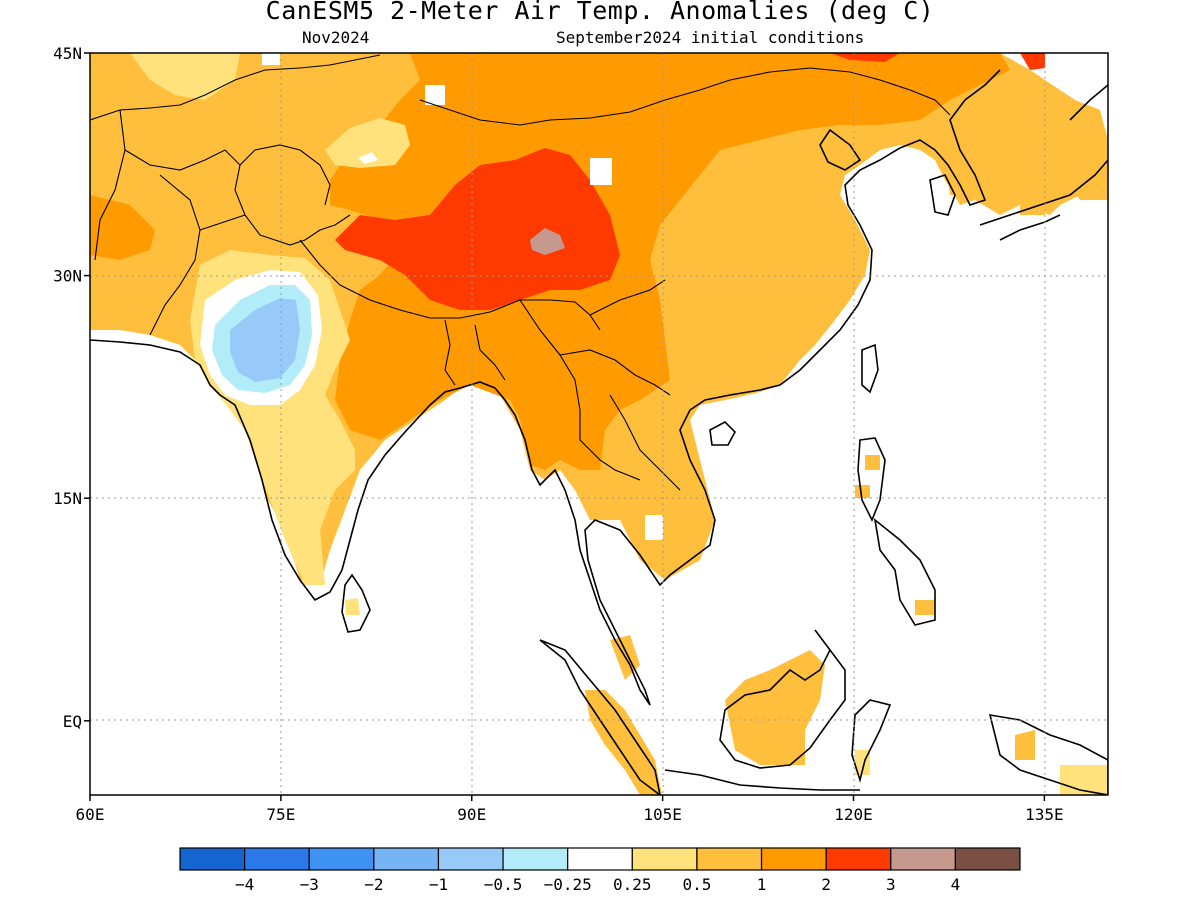 The height and width of the screenshot is (900, 1200). I want to click on colorbar-label: 0.5, so click(696, 884).